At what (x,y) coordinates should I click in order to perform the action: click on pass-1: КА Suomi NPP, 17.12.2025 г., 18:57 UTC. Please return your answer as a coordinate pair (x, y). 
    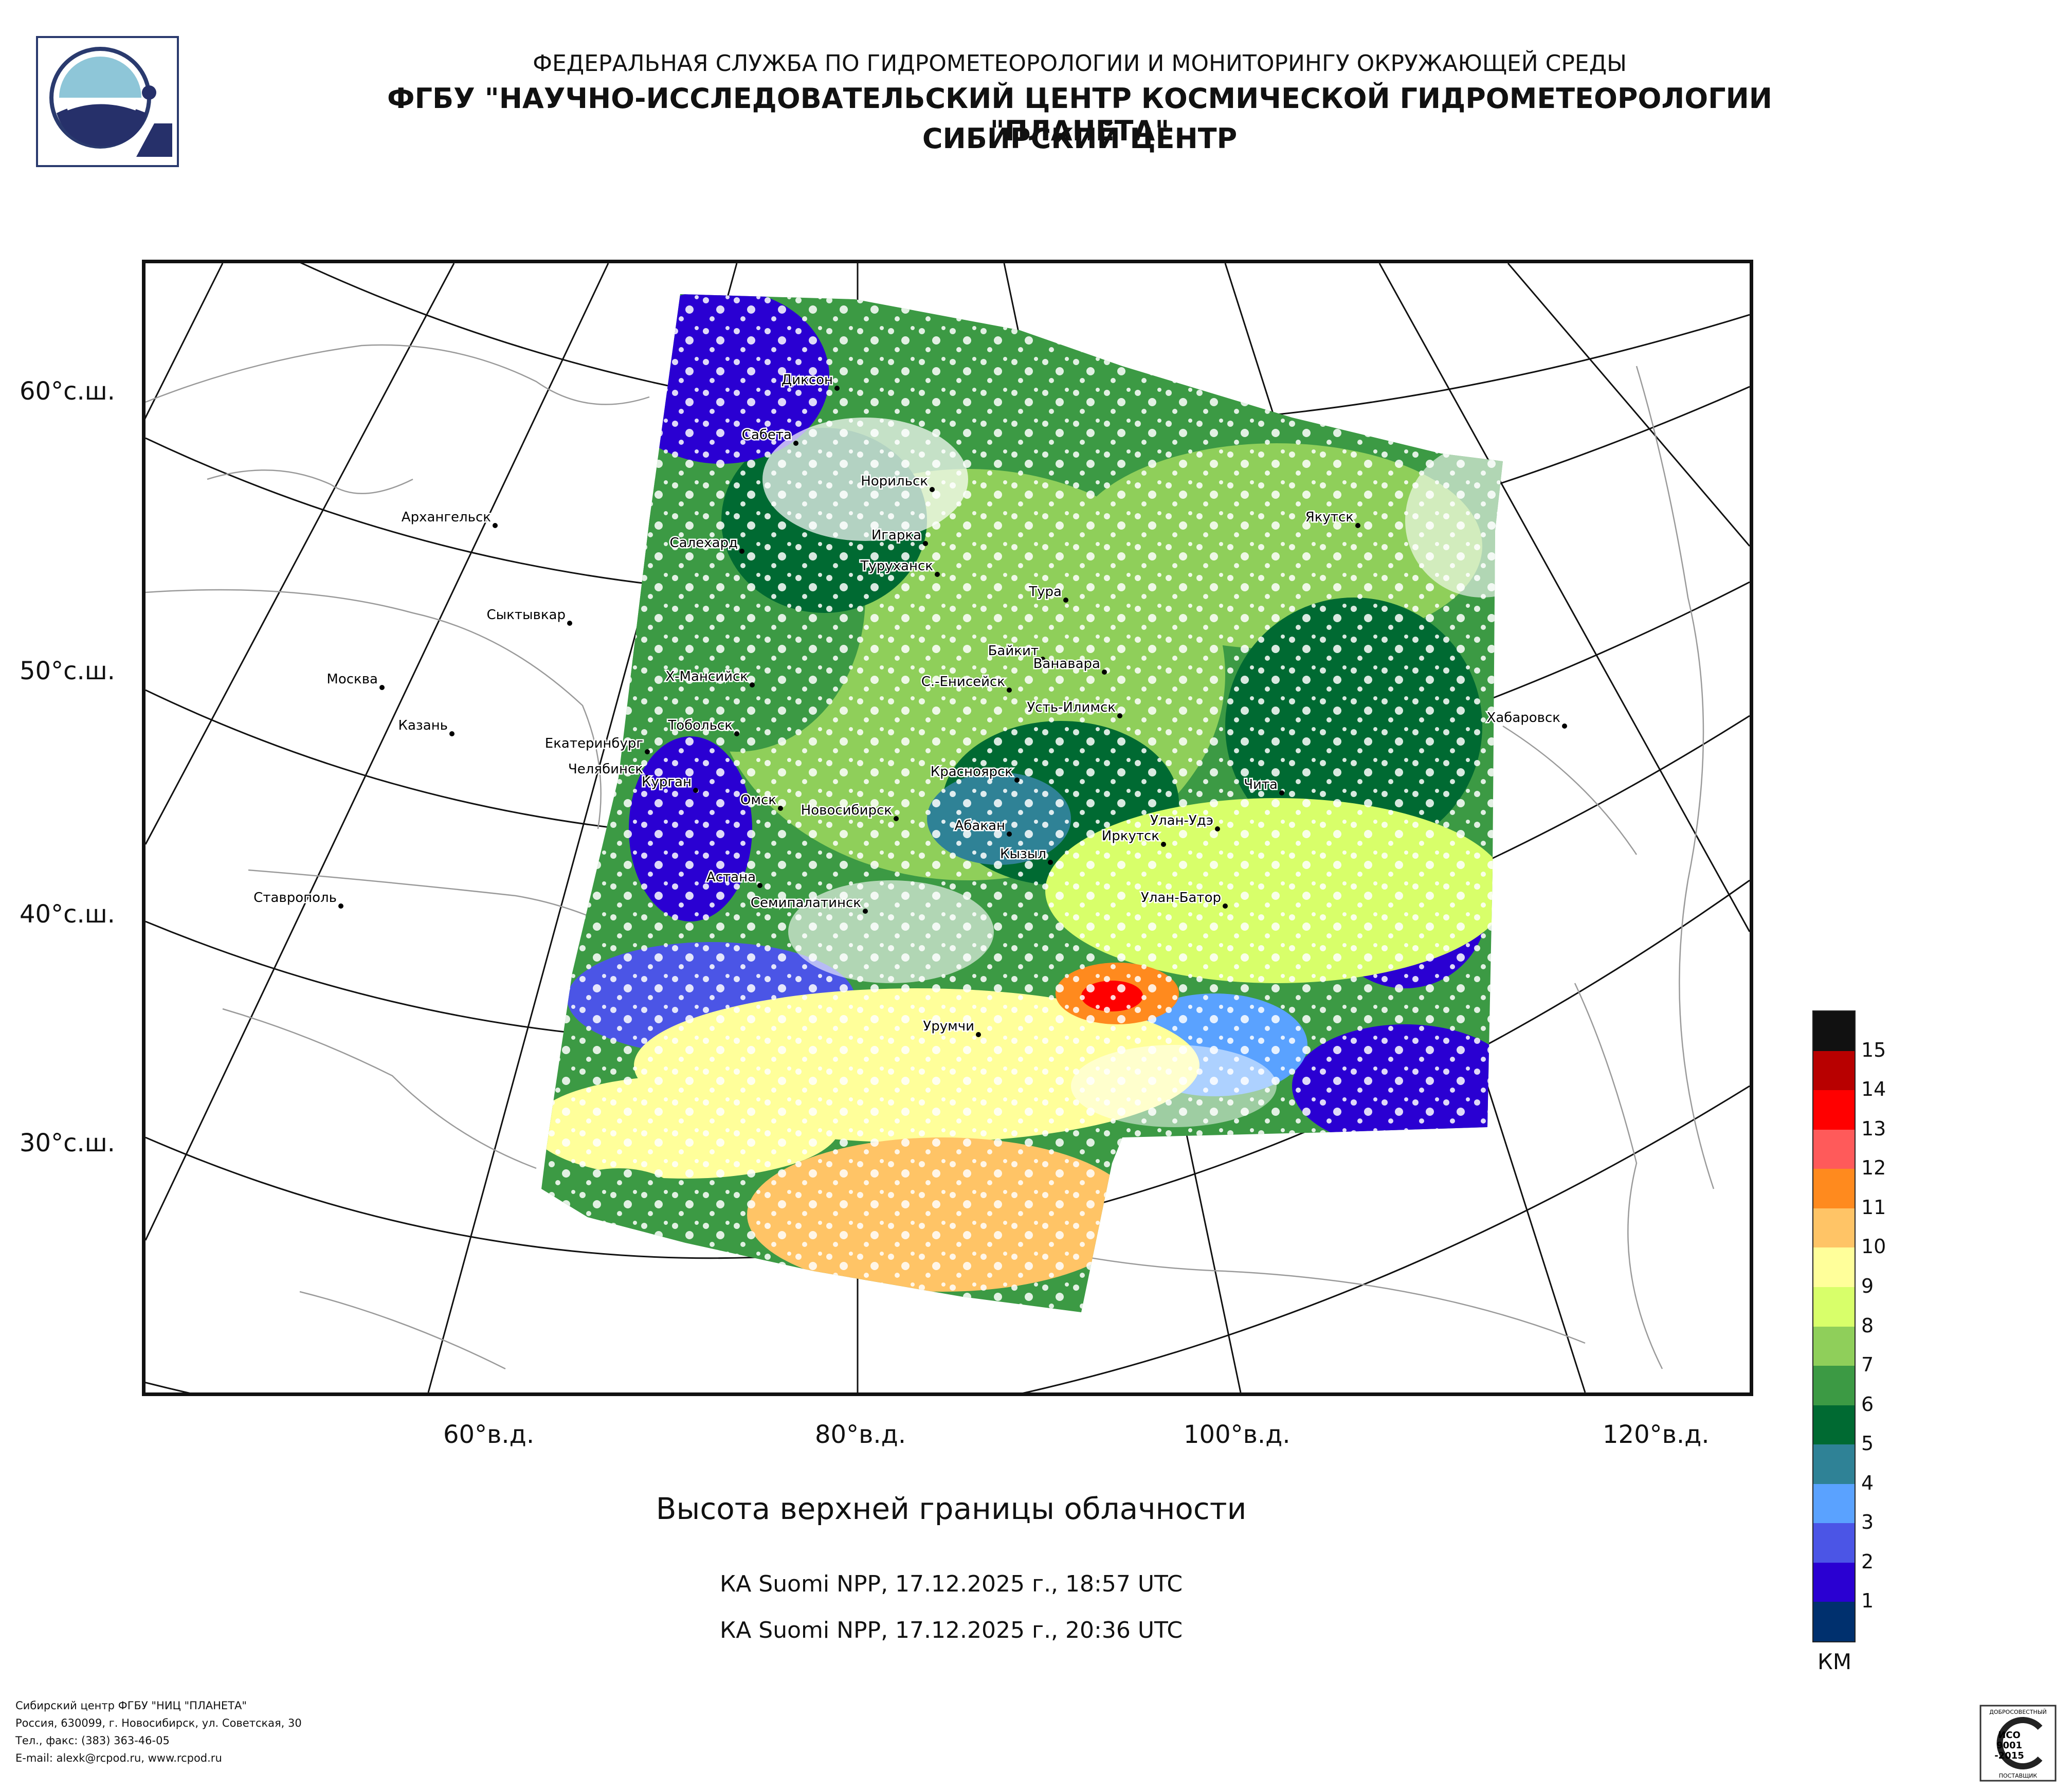
    Looking at the image, I should click on (951, 1584).